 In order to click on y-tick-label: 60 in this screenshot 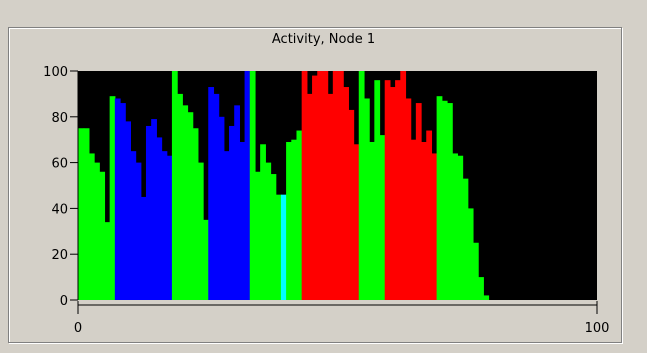, I will do `click(59, 164)`.